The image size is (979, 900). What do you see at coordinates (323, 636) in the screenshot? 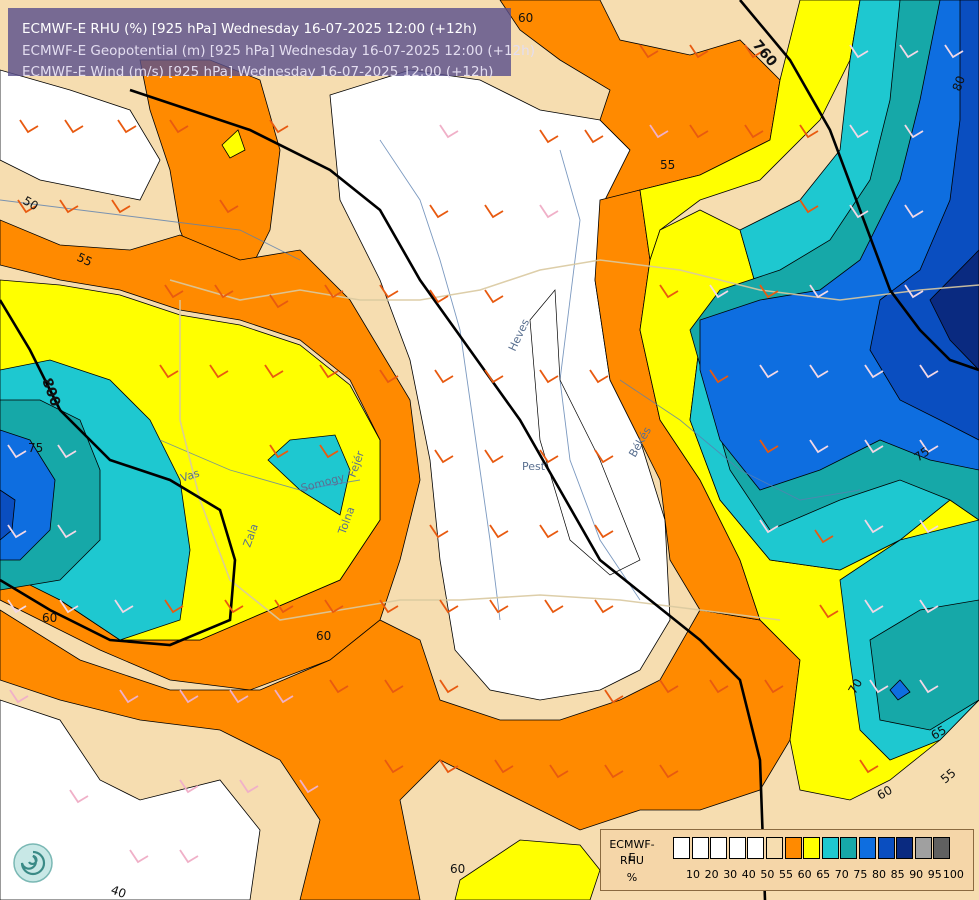
I see `contour-label-rhu-60-c: 60` at bounding box center [323, 636].